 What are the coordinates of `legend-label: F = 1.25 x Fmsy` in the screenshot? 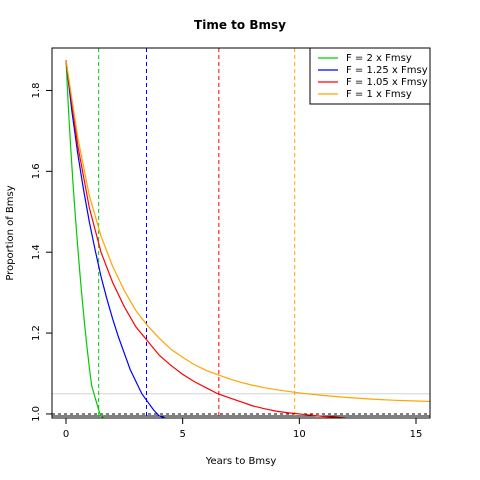 It's located at (387, 70).